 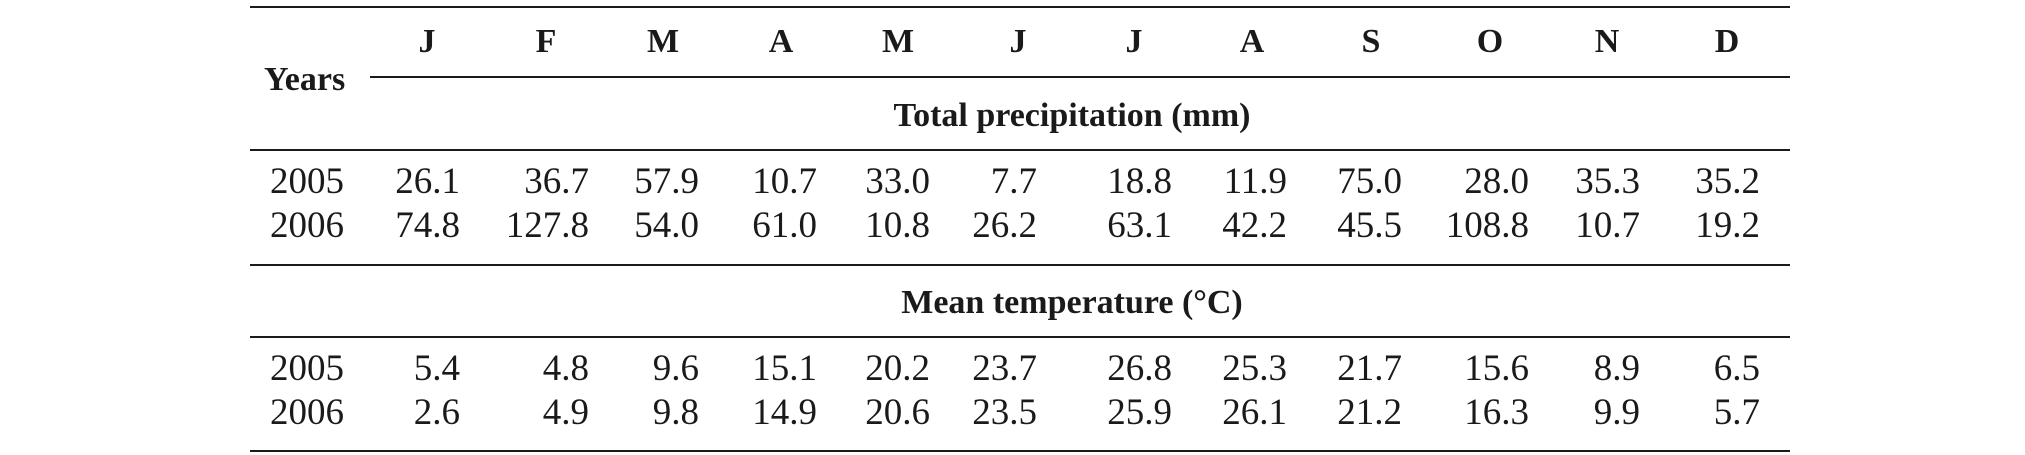 I want to click on value-cell: 11.9, so click(x=1255, y=181).